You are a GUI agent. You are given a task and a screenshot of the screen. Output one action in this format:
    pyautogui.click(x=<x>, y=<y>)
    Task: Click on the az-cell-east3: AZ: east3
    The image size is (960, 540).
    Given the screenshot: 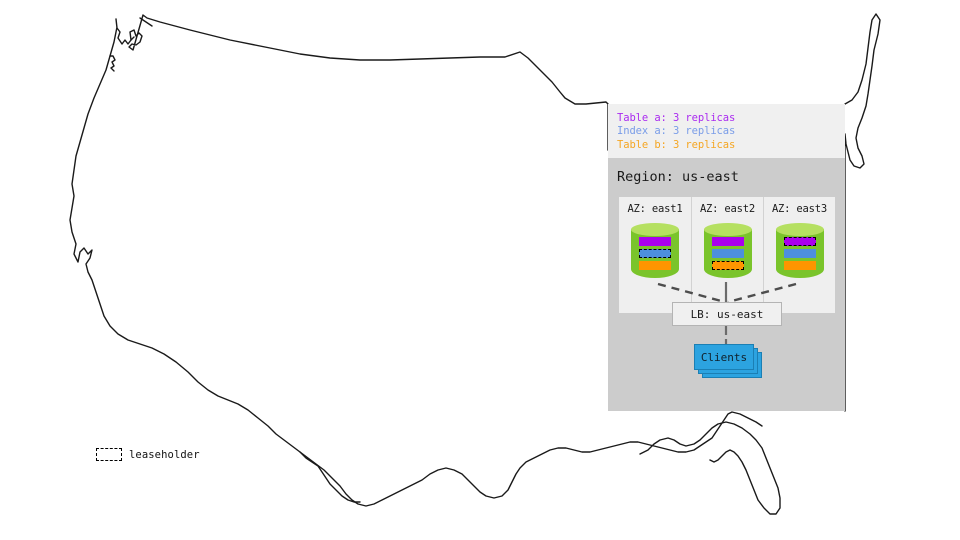 What is the action you would take?
    pyautogui.click(x=799, y=255)
    